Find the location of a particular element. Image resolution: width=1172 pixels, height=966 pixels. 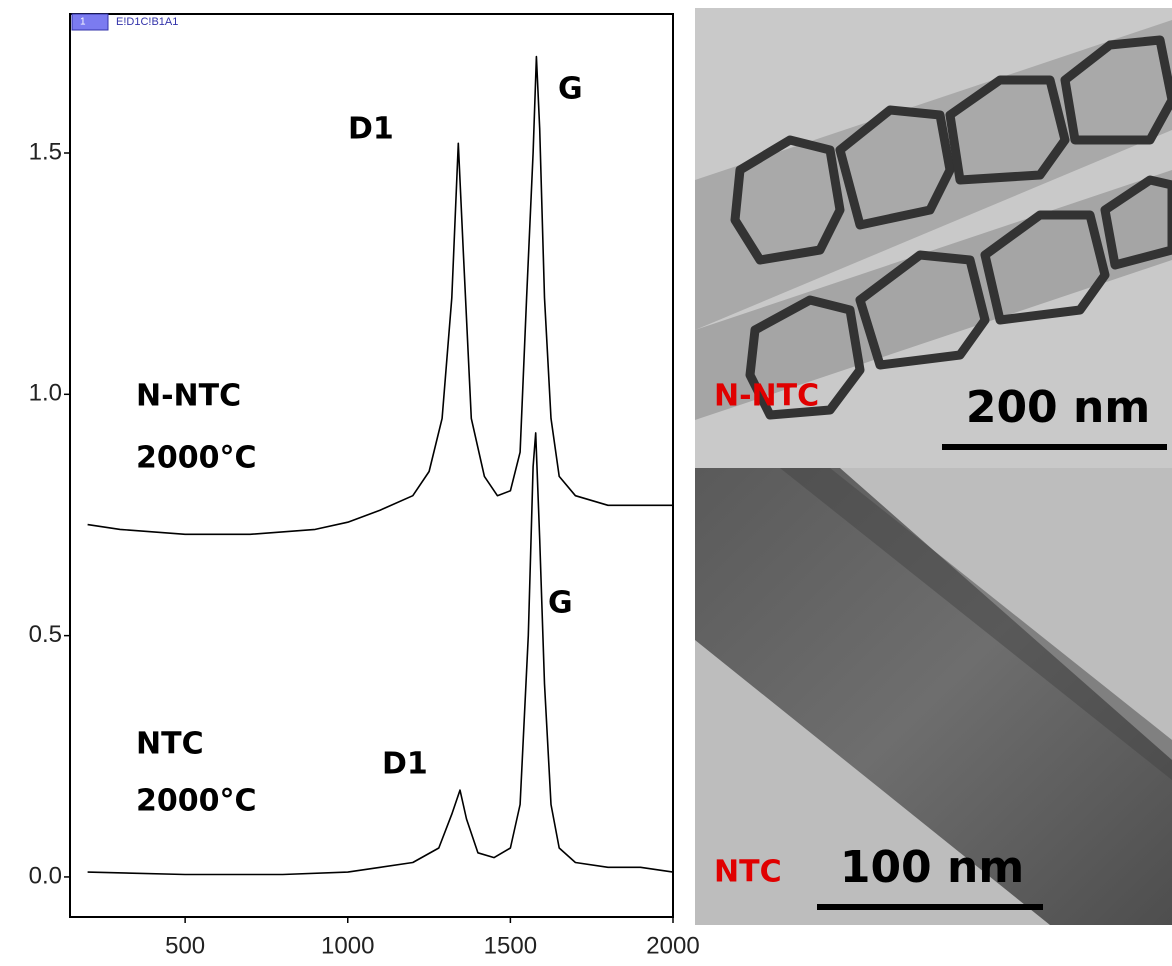

y-tick-label: 0.5 is located at coordinates (45, 634).